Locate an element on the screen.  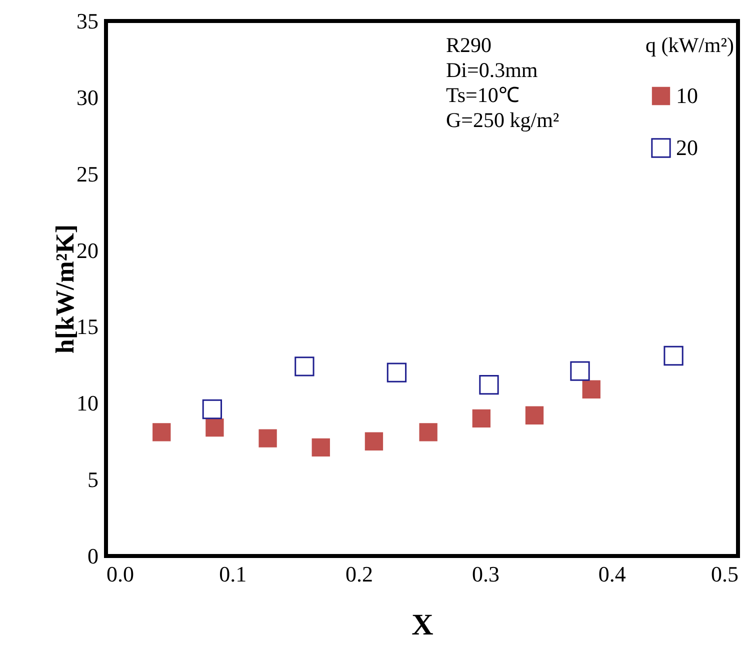
legend-label: 10 is located at coordinates (687, 95).